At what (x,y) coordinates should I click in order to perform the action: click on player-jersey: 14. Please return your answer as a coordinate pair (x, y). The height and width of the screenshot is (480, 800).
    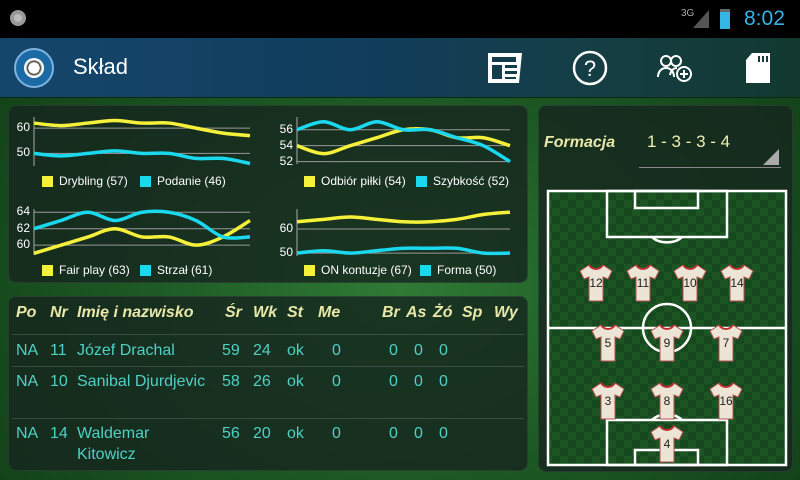
    Looking at the image, I should click on (737, 282).